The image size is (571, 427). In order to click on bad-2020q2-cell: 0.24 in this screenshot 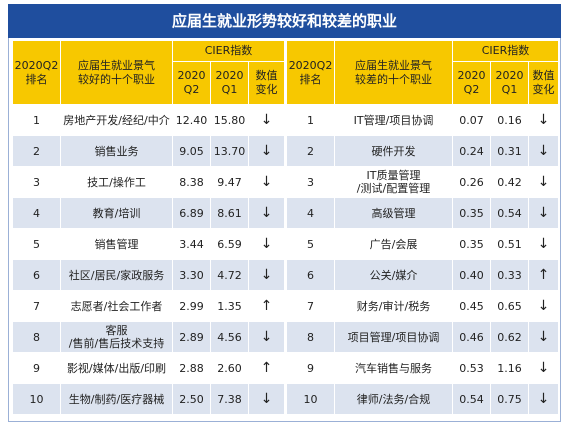, I will do `click(472, 151)`.